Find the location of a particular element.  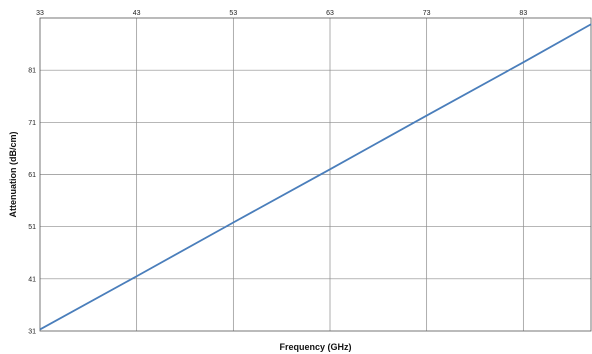

y-tick-label: 51 is located at coordinates (32, 227).